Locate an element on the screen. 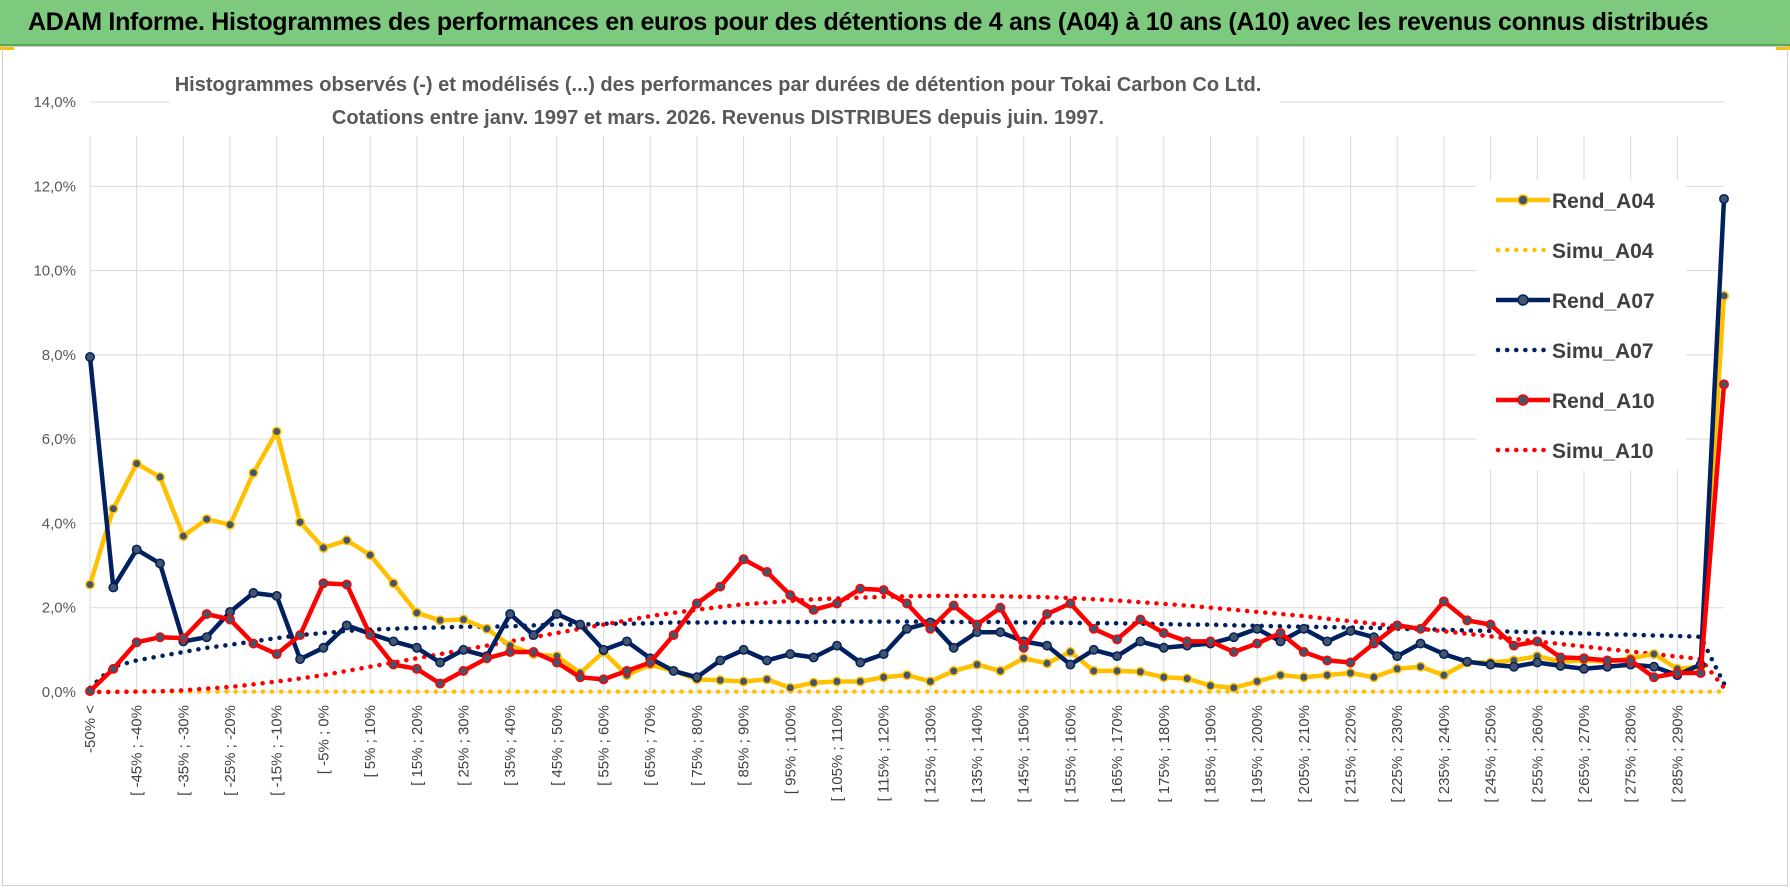 The width and height of the screenshot is (1790, 888). x-tick-label: [ 125% ; 130% is located at coordinates (930, 754).